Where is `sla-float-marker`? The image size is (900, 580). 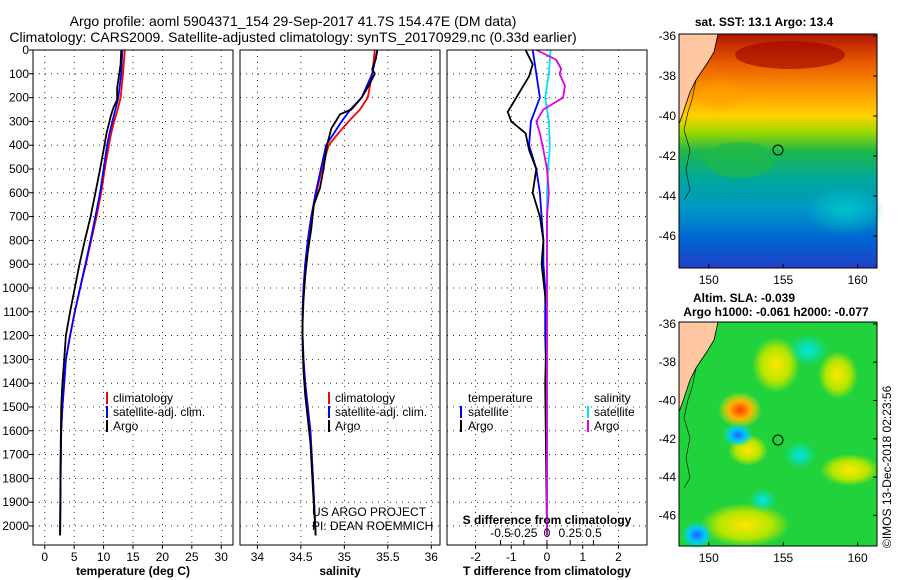 sla-float-marker is located at coordinates (778, 440).